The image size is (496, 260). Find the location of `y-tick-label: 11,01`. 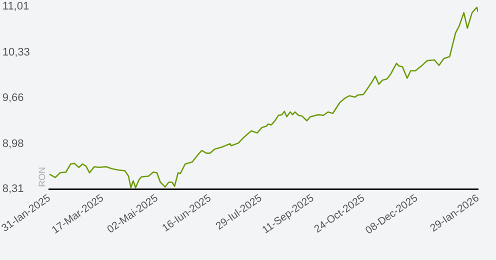

y-tick-label: 11,01 is located at coordinates (16, 6).